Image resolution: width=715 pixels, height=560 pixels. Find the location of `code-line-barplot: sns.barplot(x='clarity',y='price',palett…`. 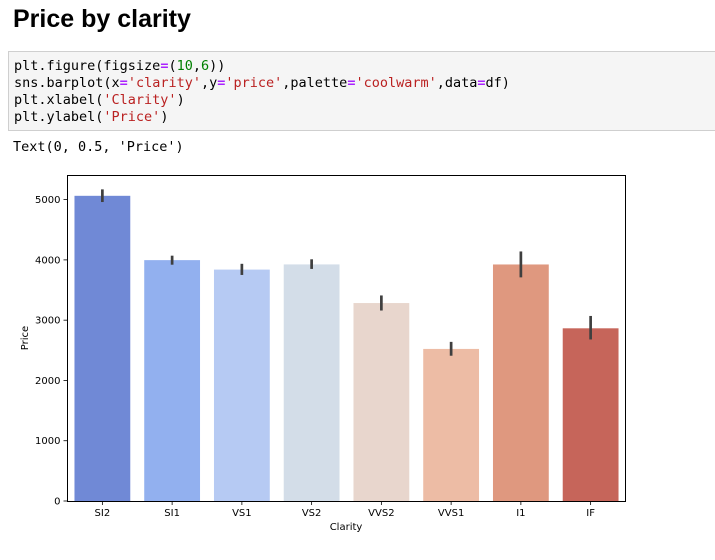

code-line-barplot: sns.barplot(x='clarity',y='price',palett… is located at coordinates (262, 83).